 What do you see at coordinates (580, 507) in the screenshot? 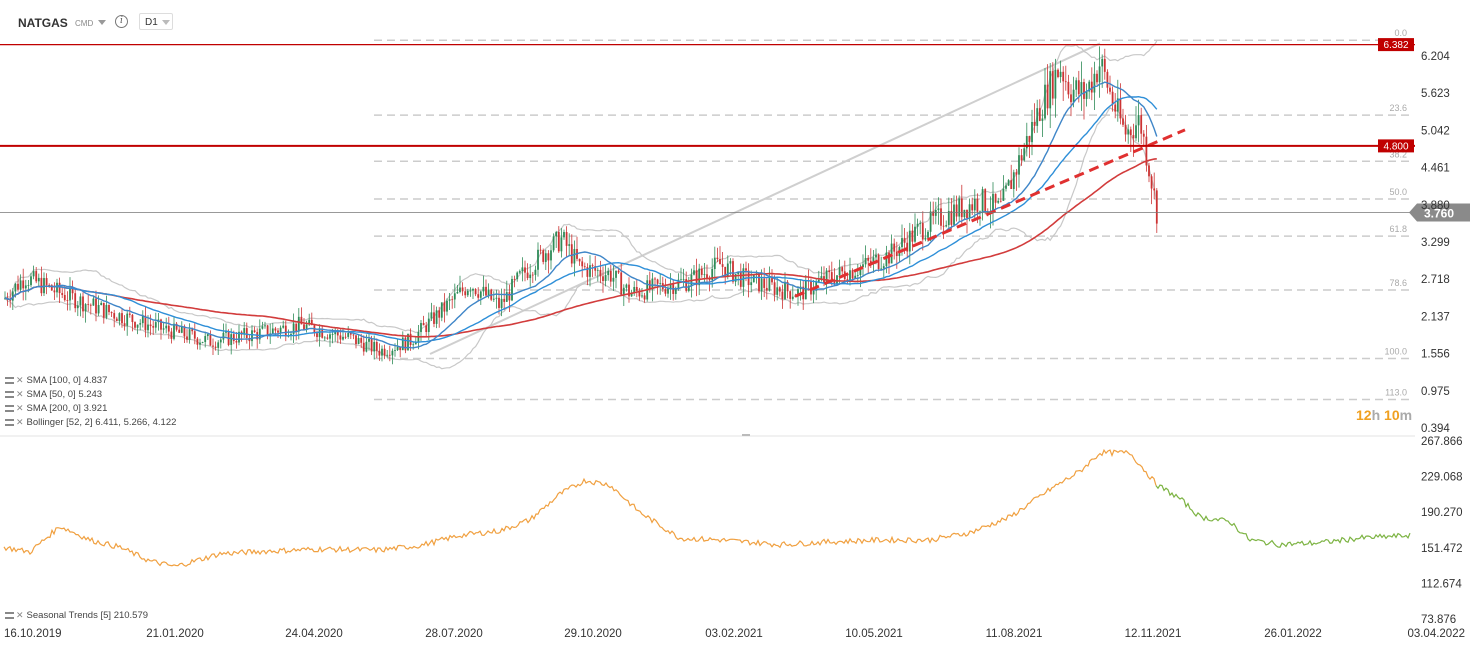
I see `seasonal-trend-history` at bounding box center [580, 507].